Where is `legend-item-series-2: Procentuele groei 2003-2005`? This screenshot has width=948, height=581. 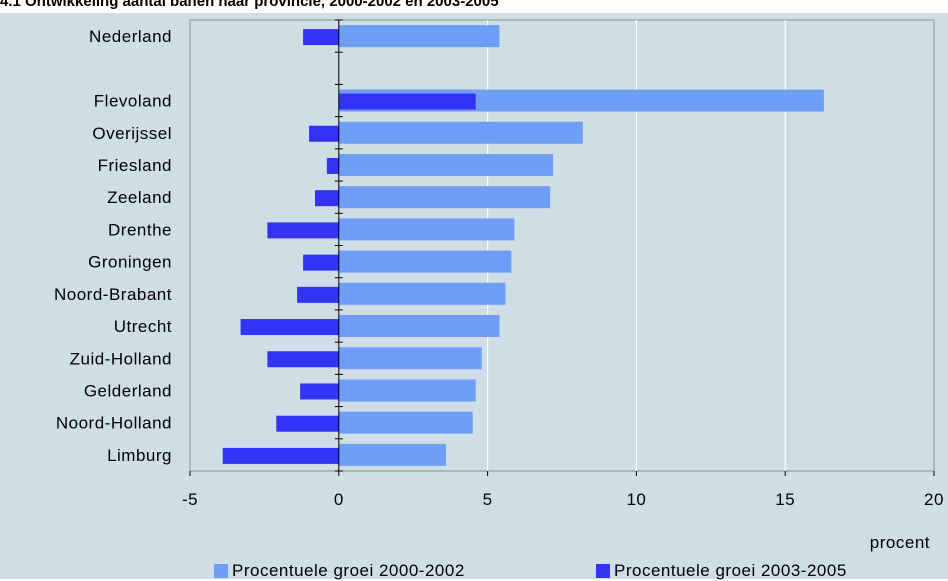
legend-item-series-2: Procentuele groei 2003-2005 is located at coordinates (721, 571).